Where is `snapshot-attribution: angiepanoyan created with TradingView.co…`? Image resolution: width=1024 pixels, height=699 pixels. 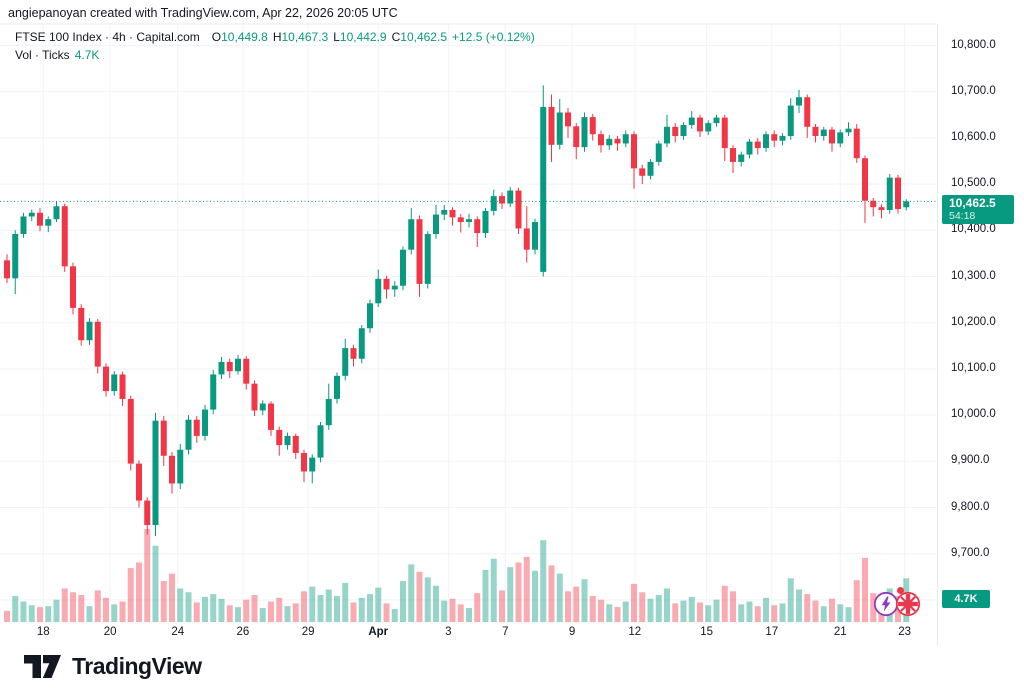 snapshot-attribution: angiepanoyan created with TradingView.co… is located at coordinates (203, 13).